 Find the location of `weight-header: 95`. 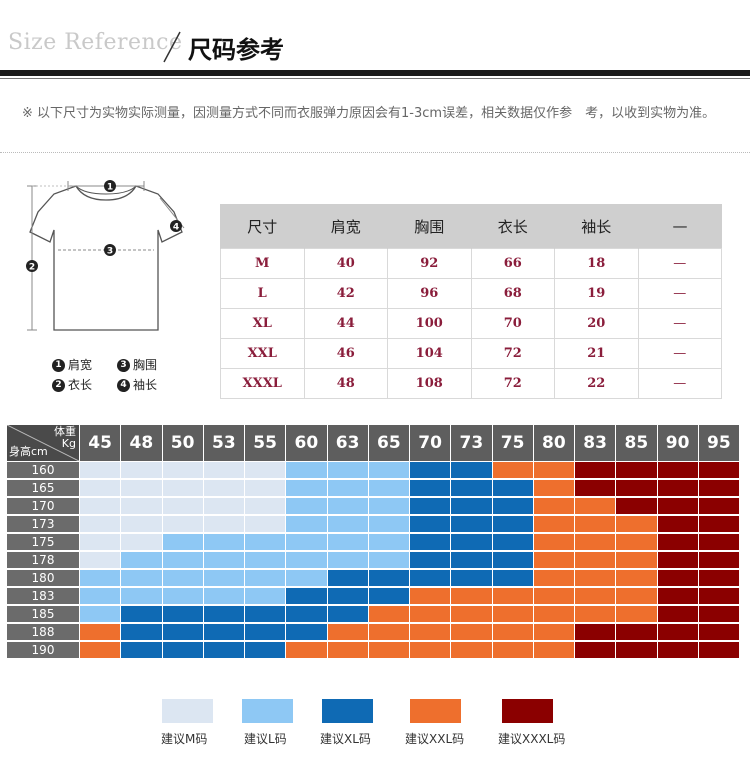

weight-header: 95 is located at coordinates (718, 443).